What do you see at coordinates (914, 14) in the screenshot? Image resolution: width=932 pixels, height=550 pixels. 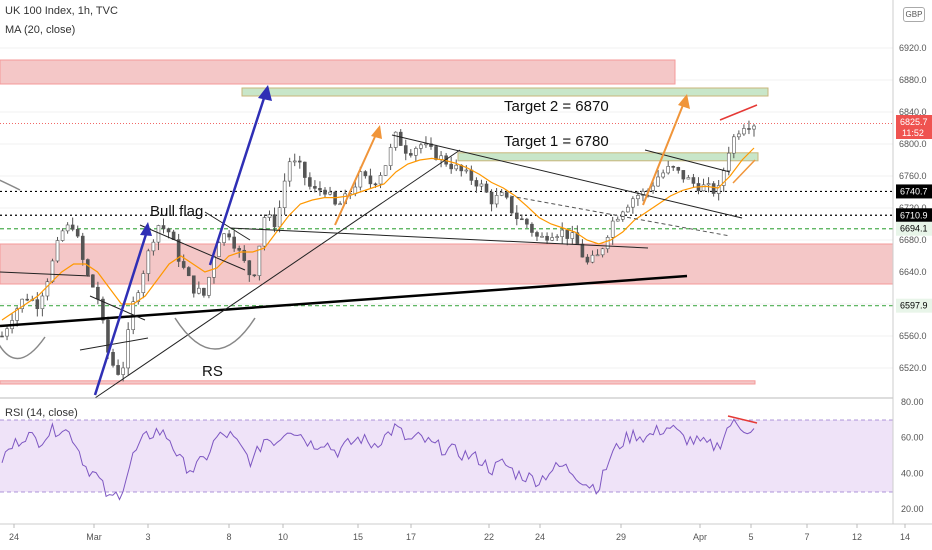 I see `currency-button: GBP` at bounding box center [914, 14].